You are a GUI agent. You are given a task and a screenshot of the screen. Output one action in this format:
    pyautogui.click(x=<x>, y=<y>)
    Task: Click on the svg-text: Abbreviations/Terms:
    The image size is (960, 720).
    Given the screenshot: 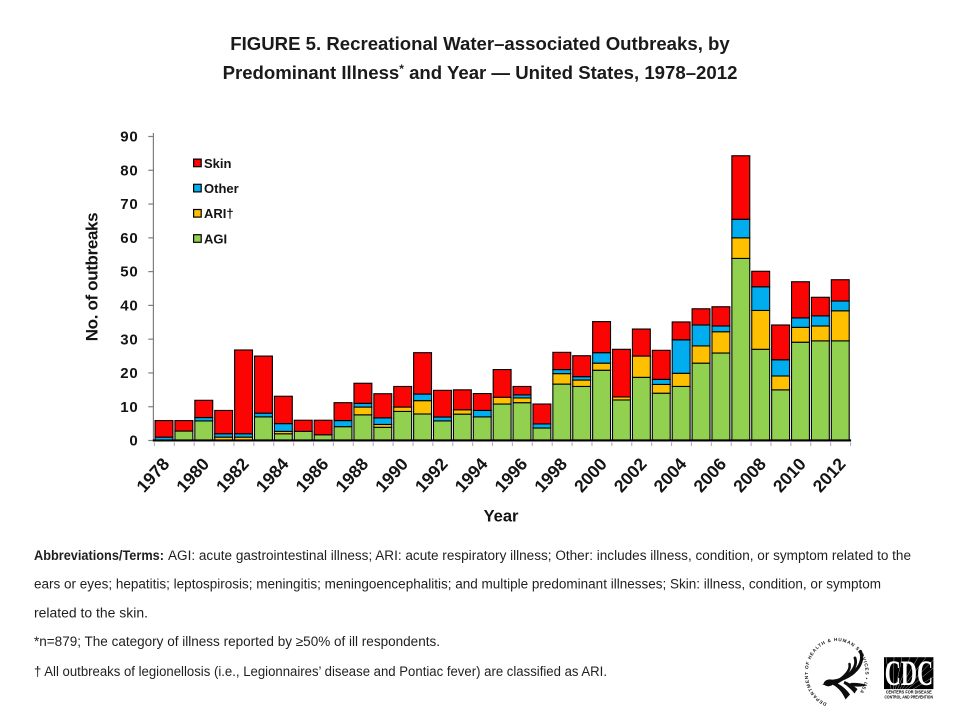 What is the action you would take?
    pyautogui.click(x=99, y=555)
    